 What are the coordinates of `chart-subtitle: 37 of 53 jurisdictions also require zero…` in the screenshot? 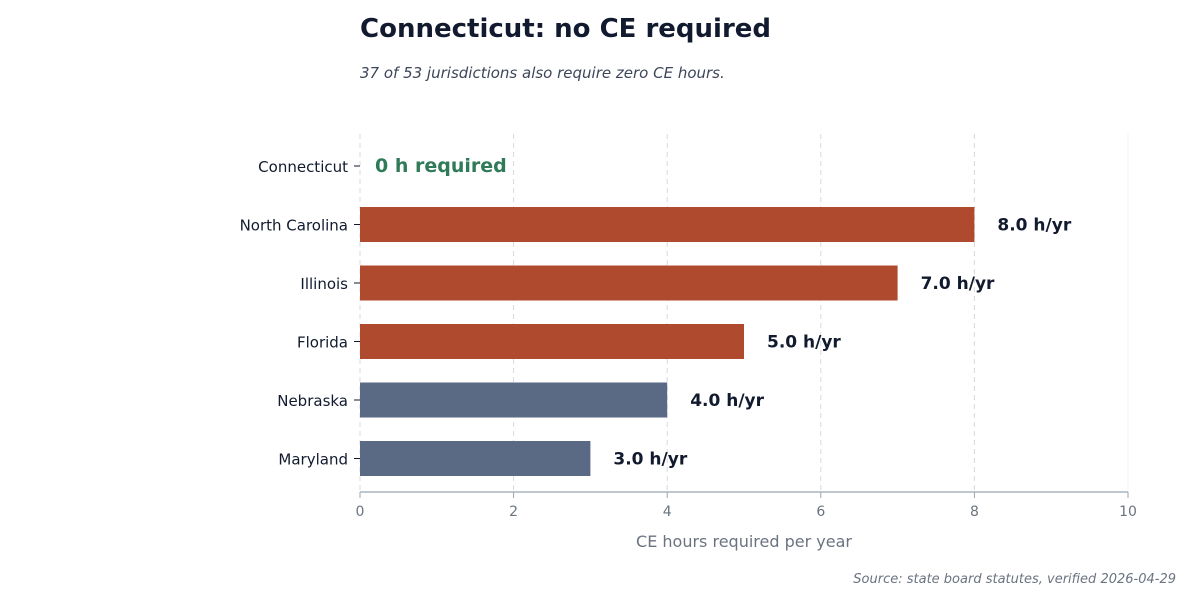 It's located at (542, 73).